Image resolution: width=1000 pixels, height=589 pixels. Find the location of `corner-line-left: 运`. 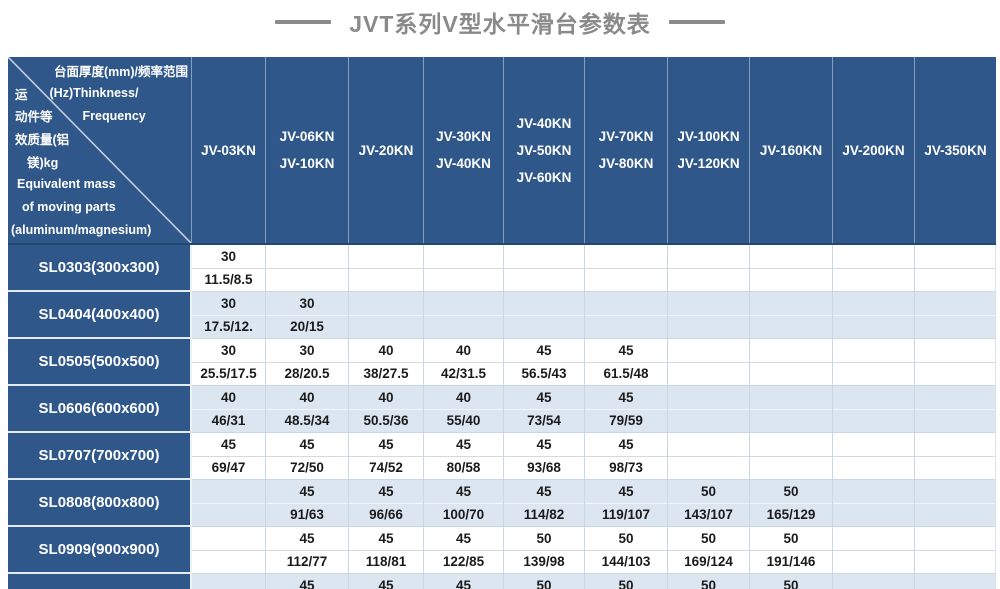

corner-line-left: 运 is located at coordinates (21, 94).